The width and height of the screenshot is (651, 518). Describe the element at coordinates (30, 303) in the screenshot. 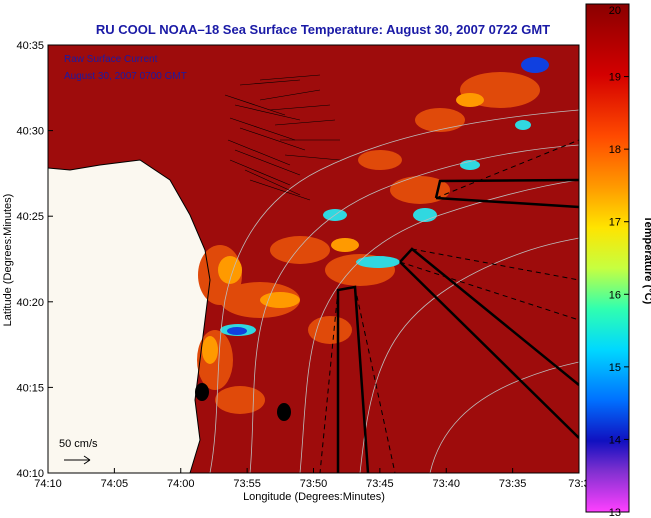

I see `y-tick-label: 40:20` at that location.